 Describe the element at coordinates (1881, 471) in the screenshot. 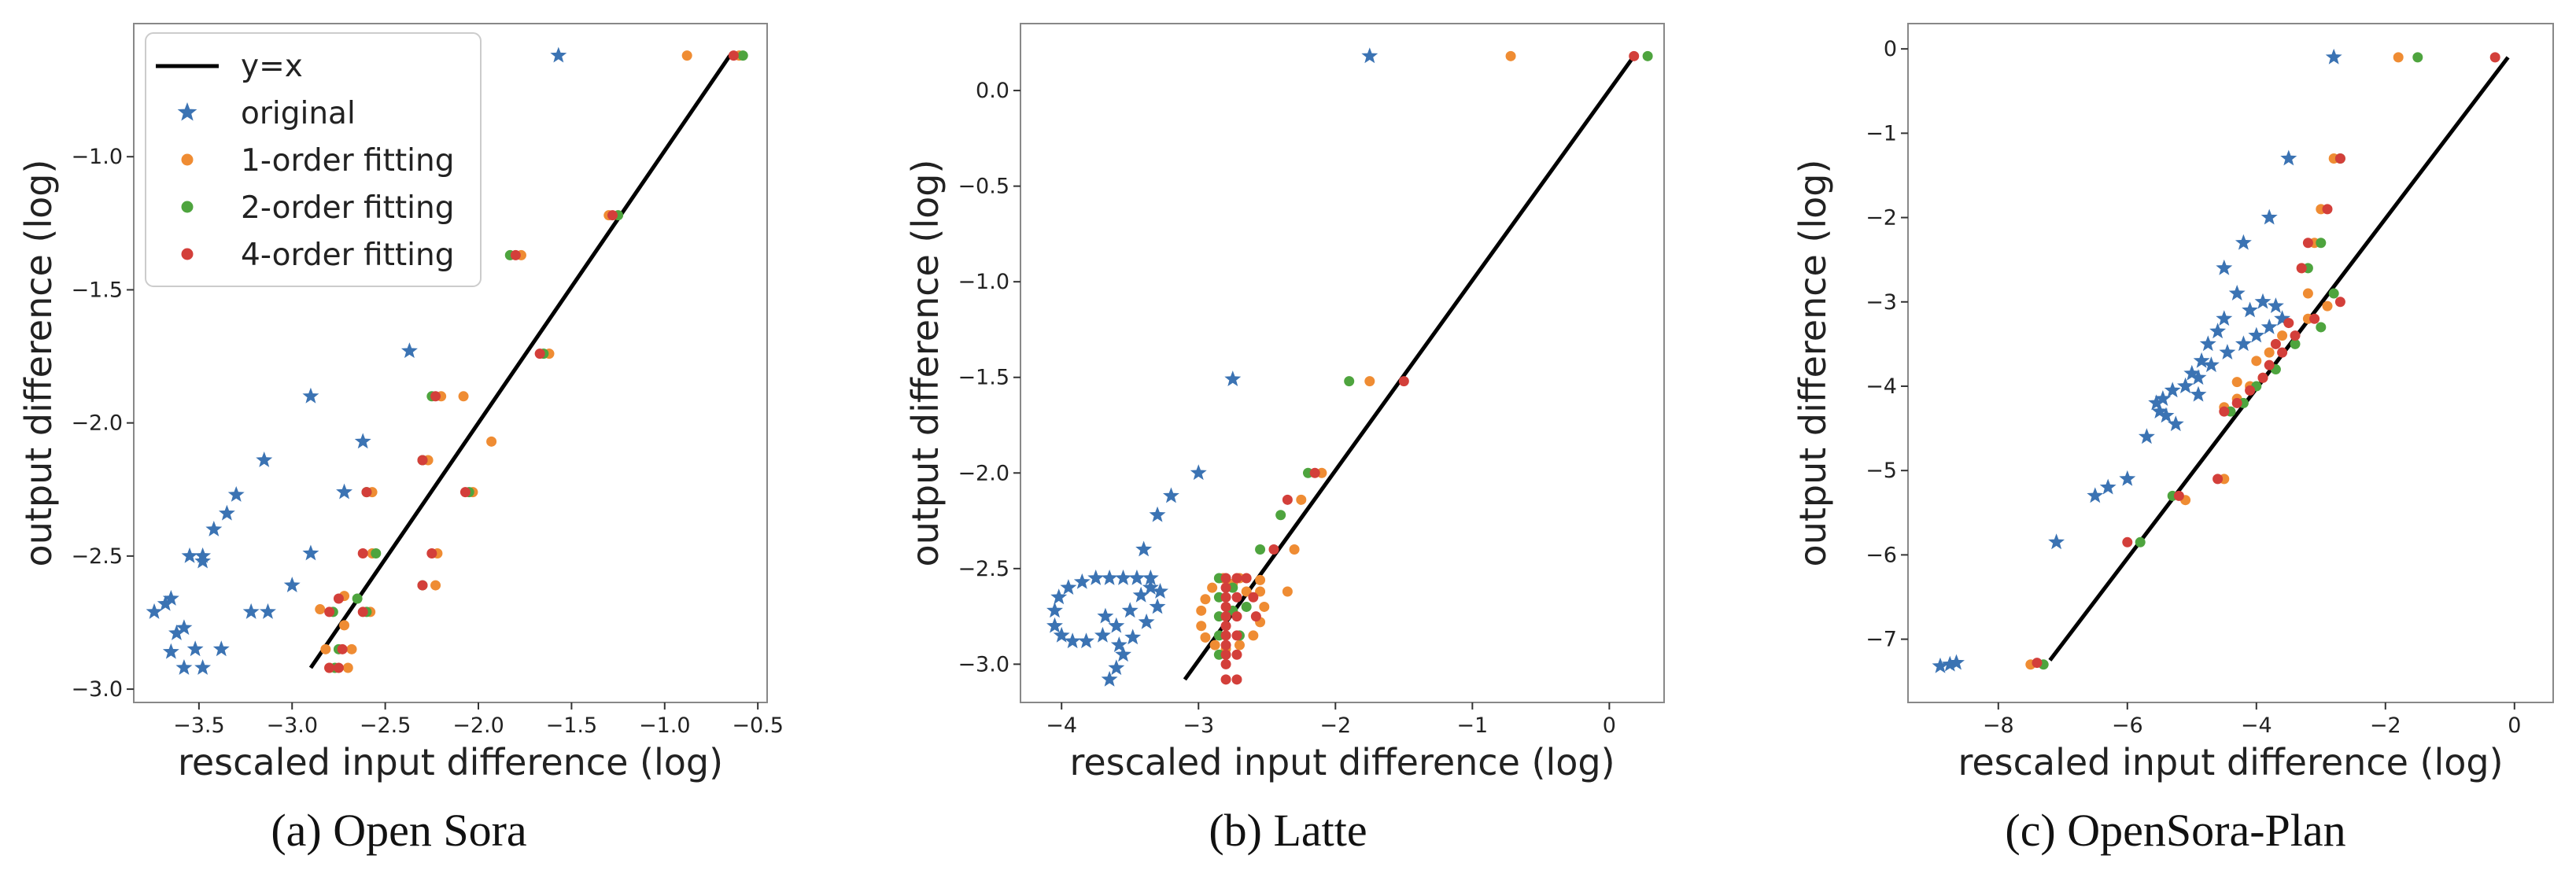

I see `y-tick-label: −5` at that location.